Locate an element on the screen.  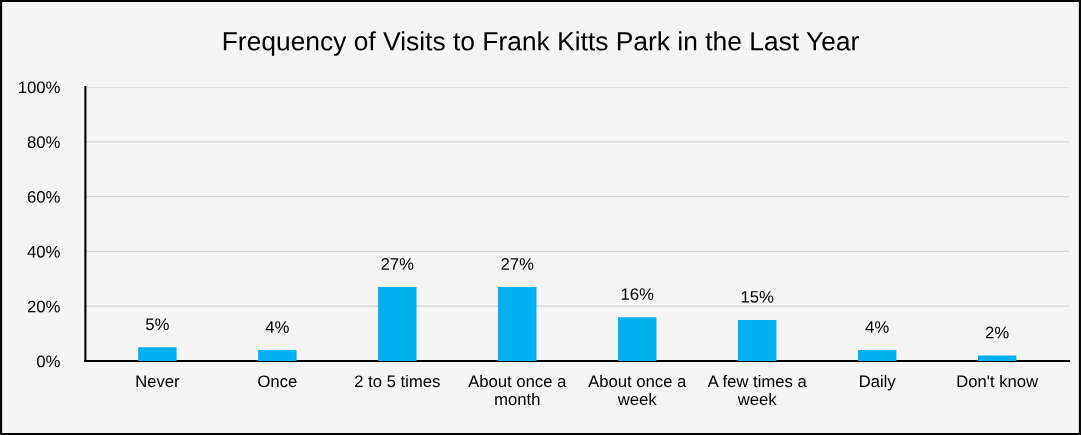
data-label: 15% is located at coordinates (757, 297).